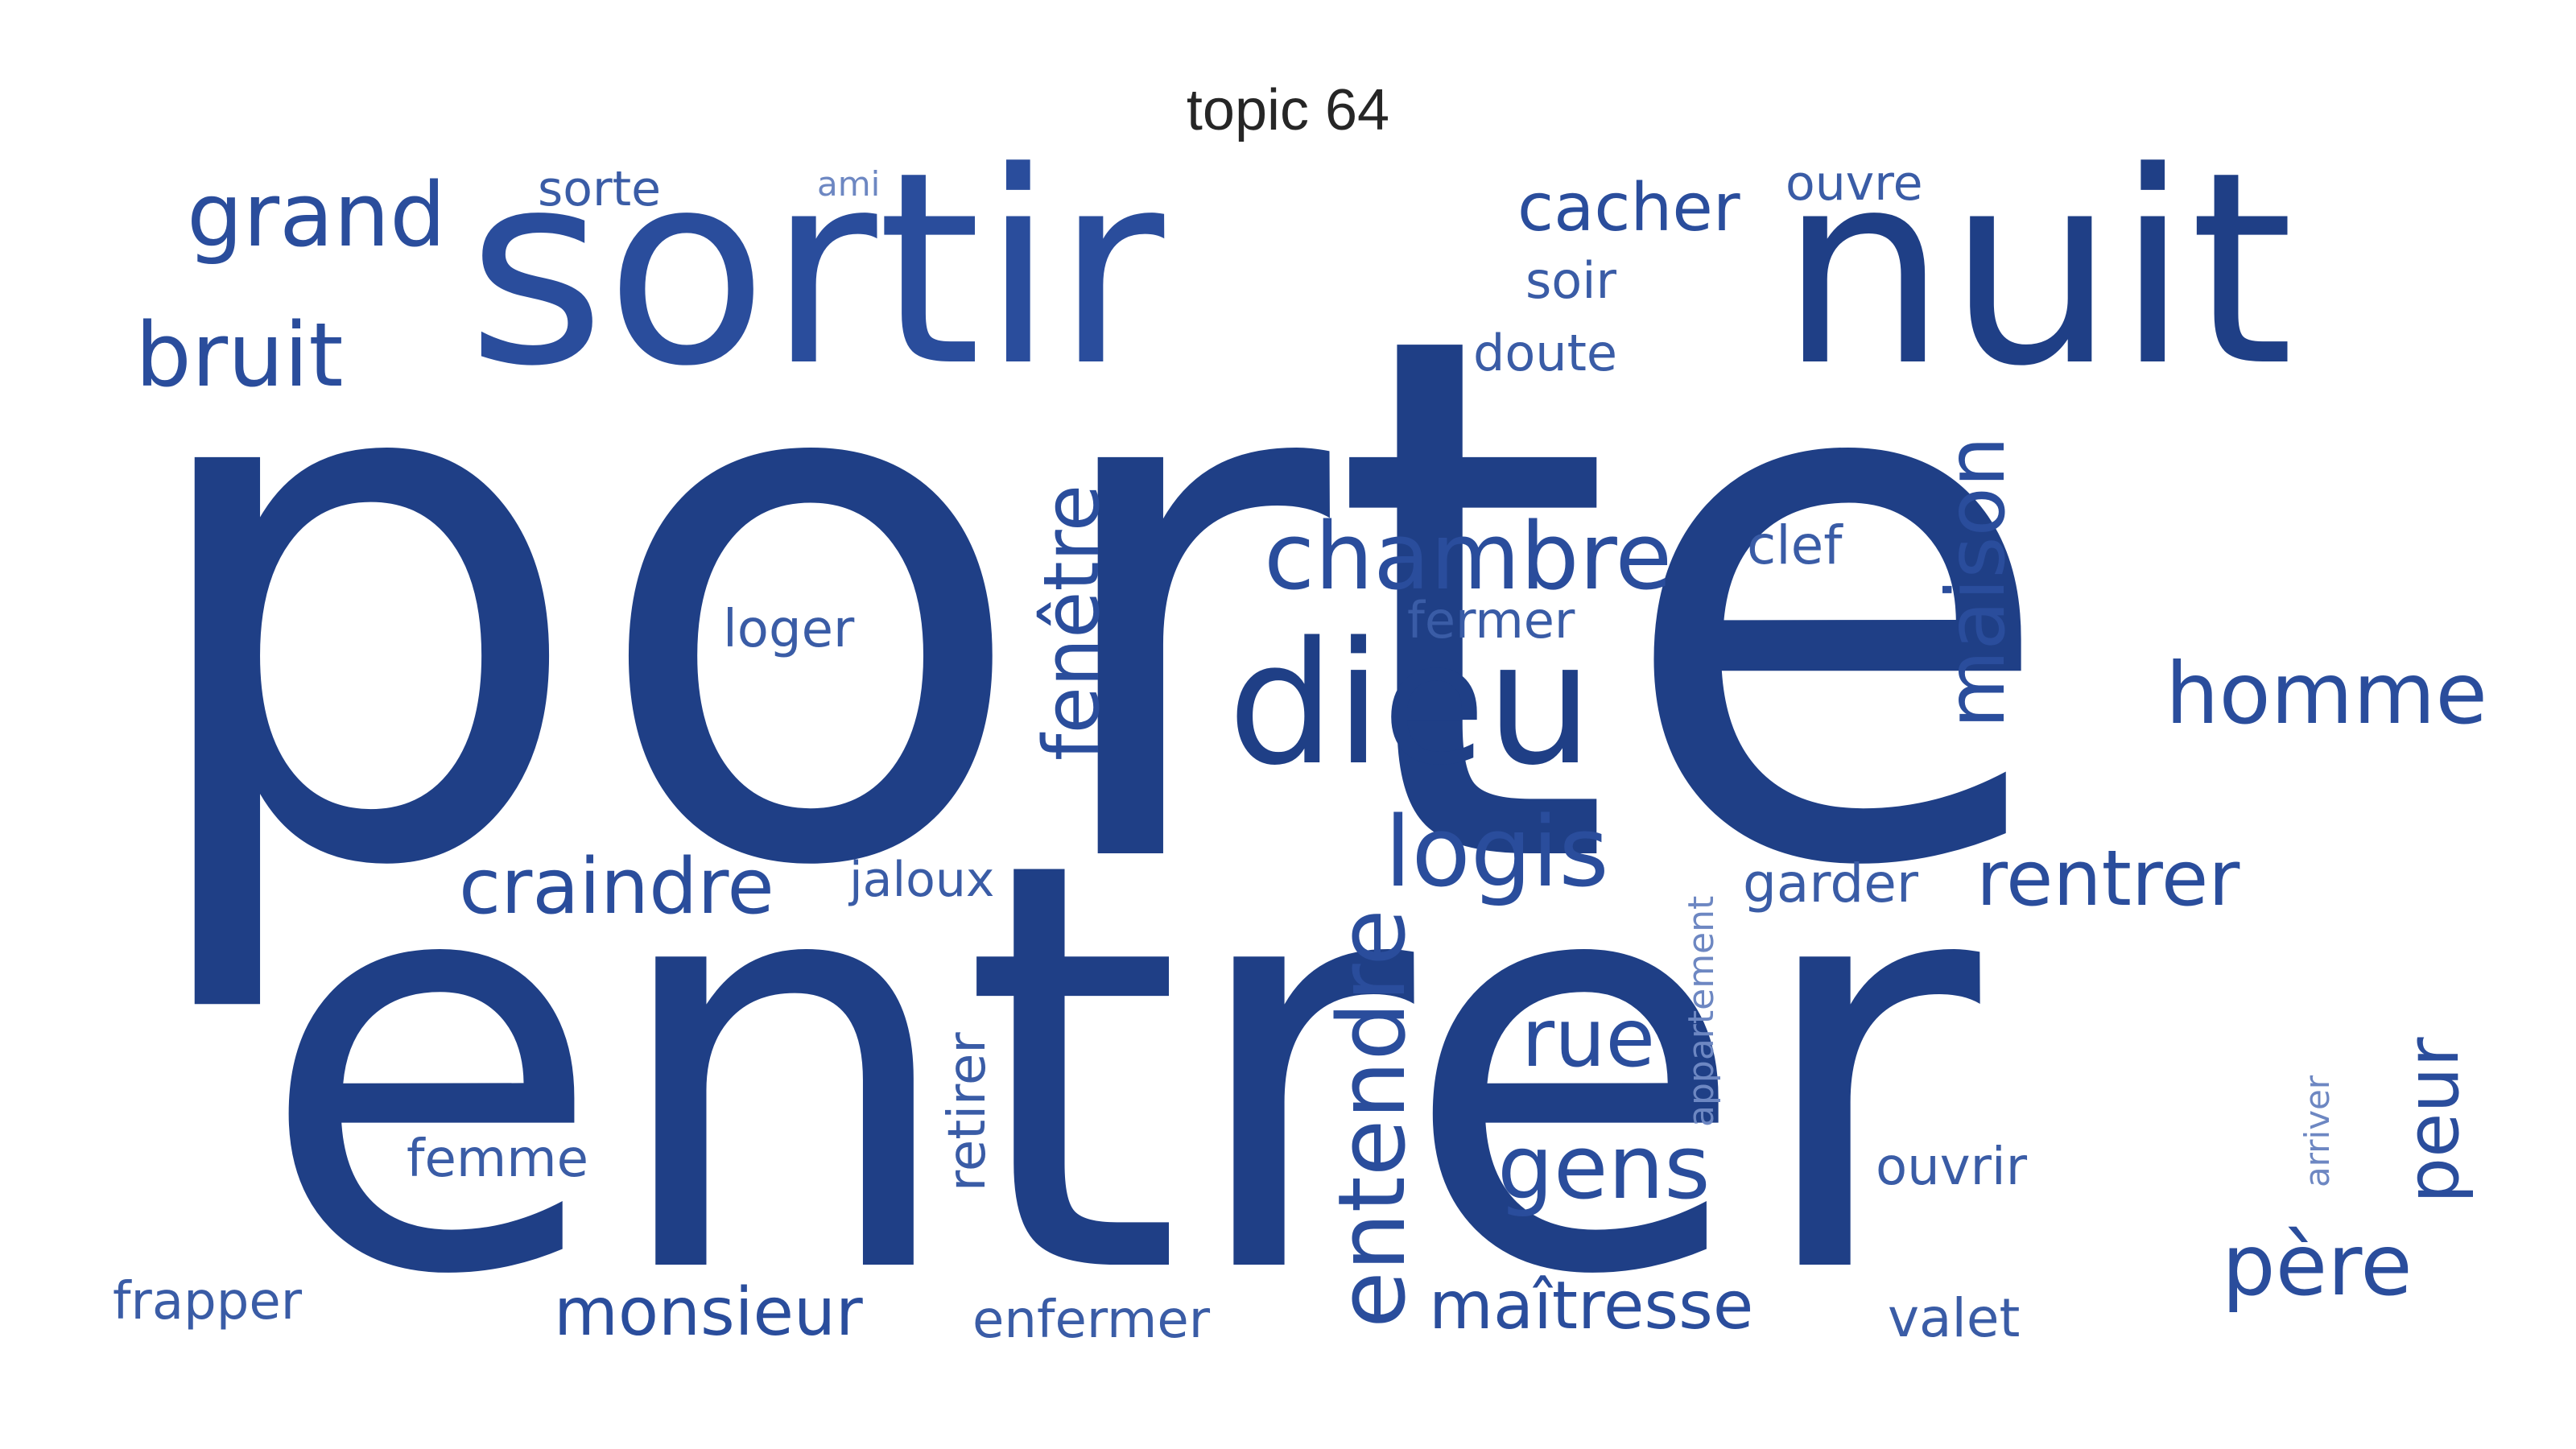  Describe the element at coordinates (1372, 1118) in the screenshot. I see `word-entendre: entendre` at that location.